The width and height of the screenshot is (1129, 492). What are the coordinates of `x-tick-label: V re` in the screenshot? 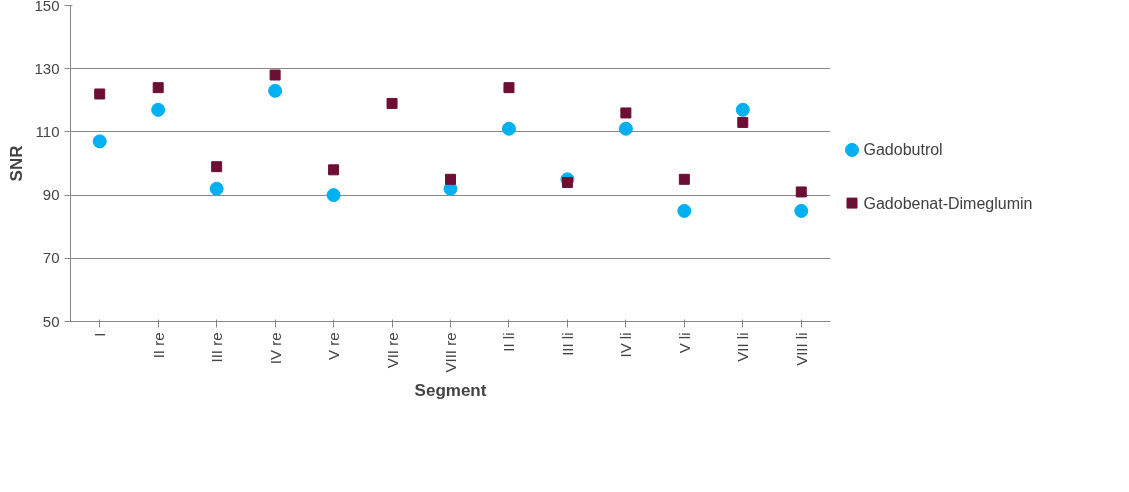 It's located at (334, 346).